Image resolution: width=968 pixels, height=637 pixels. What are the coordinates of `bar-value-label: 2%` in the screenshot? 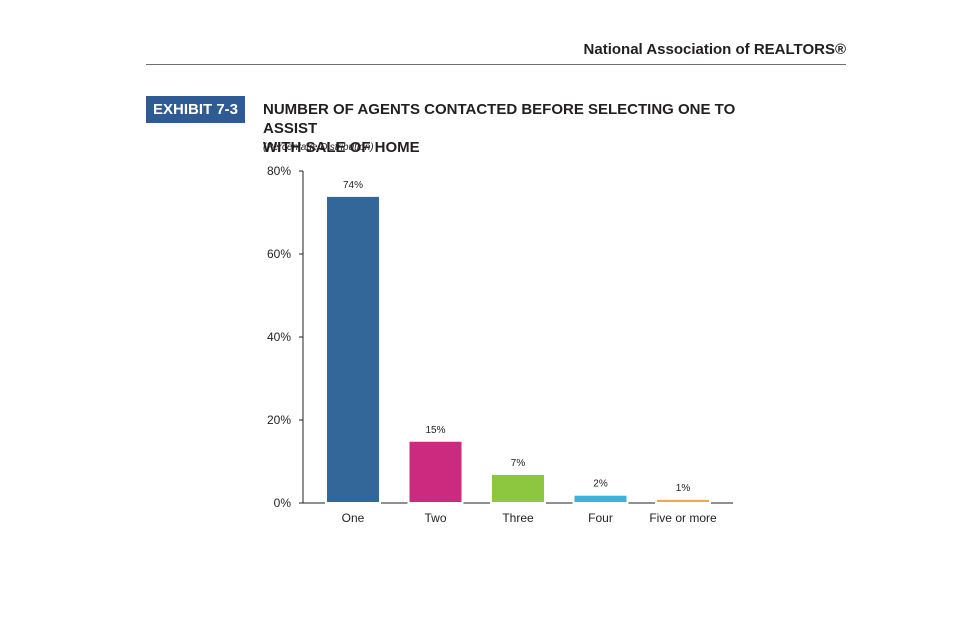 It's located at (600, 484).